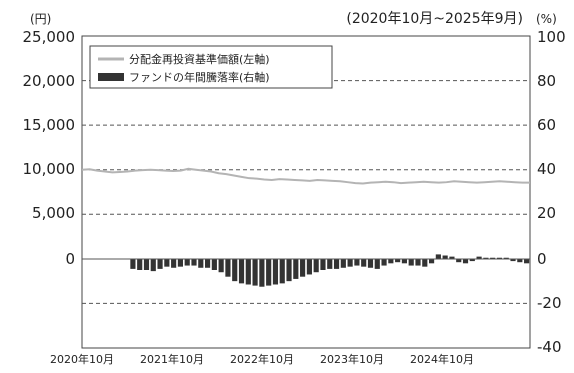 Image resolution: width=574 pixels, height=373 pixels. I want to click on legend-label-nav: 分配金再投資基準価額(左軸), so click(199, 59).